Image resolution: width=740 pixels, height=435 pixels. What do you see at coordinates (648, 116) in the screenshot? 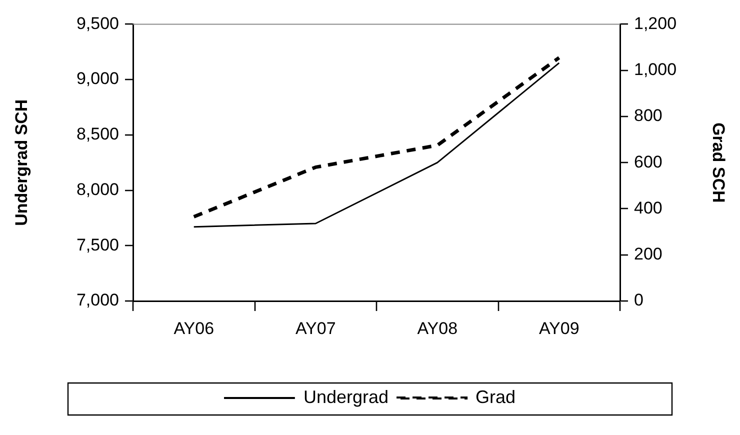
I see `y2-tick-label: 800` at bounding box center [648, 116].